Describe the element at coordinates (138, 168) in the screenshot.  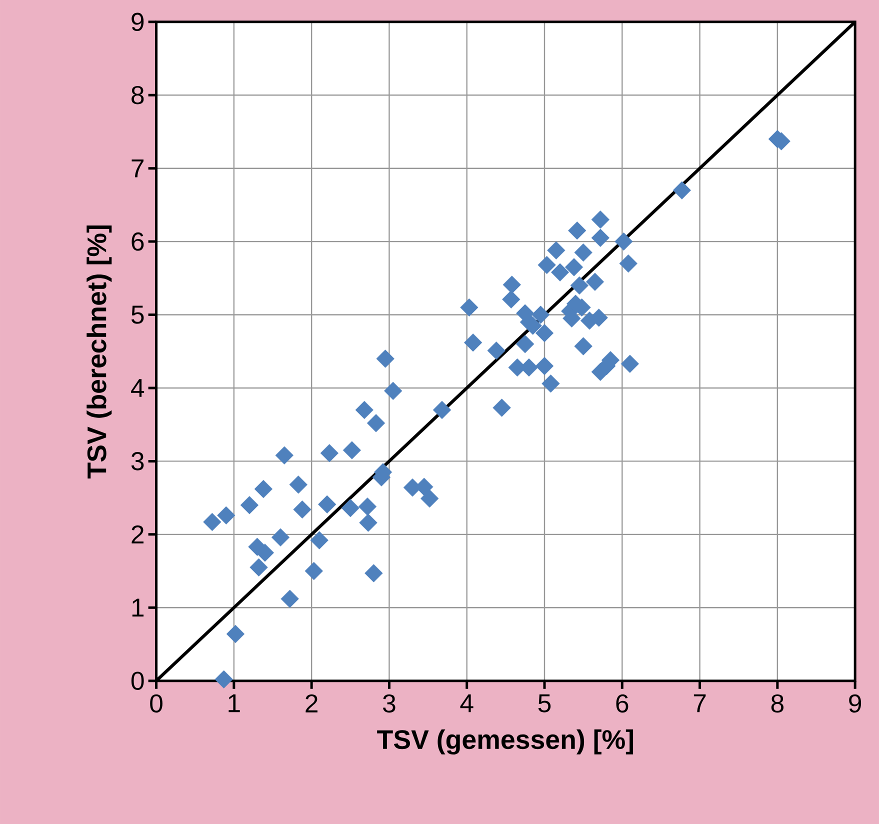
I see `y-tick-label: 7` at that location.